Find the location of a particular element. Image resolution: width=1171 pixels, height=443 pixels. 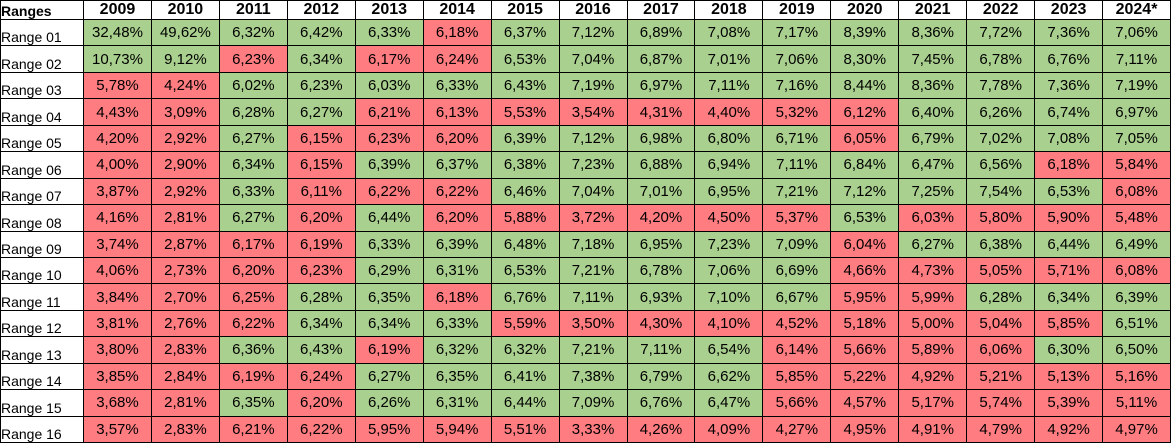

cell-range-03-2012: 6,23% is located at coordinates (321, 85).